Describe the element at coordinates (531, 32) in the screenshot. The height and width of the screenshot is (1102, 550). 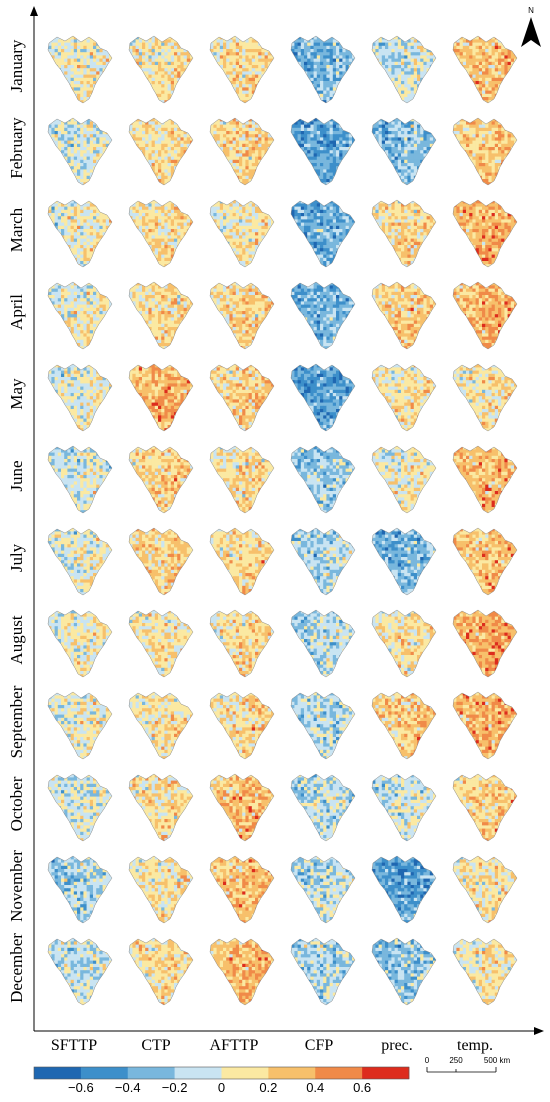
I see `north-arrow-icon` at that location.